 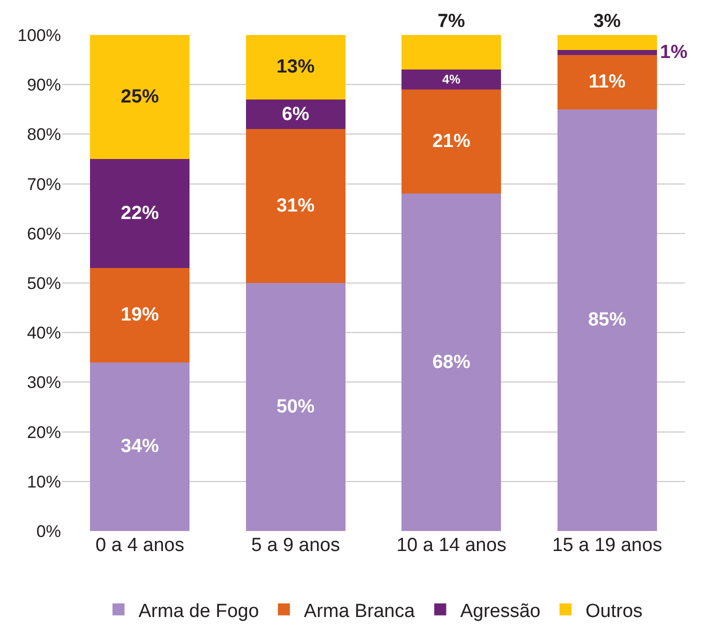 I want to click on y-tick-label: 70%, so click(x=43, y=184).